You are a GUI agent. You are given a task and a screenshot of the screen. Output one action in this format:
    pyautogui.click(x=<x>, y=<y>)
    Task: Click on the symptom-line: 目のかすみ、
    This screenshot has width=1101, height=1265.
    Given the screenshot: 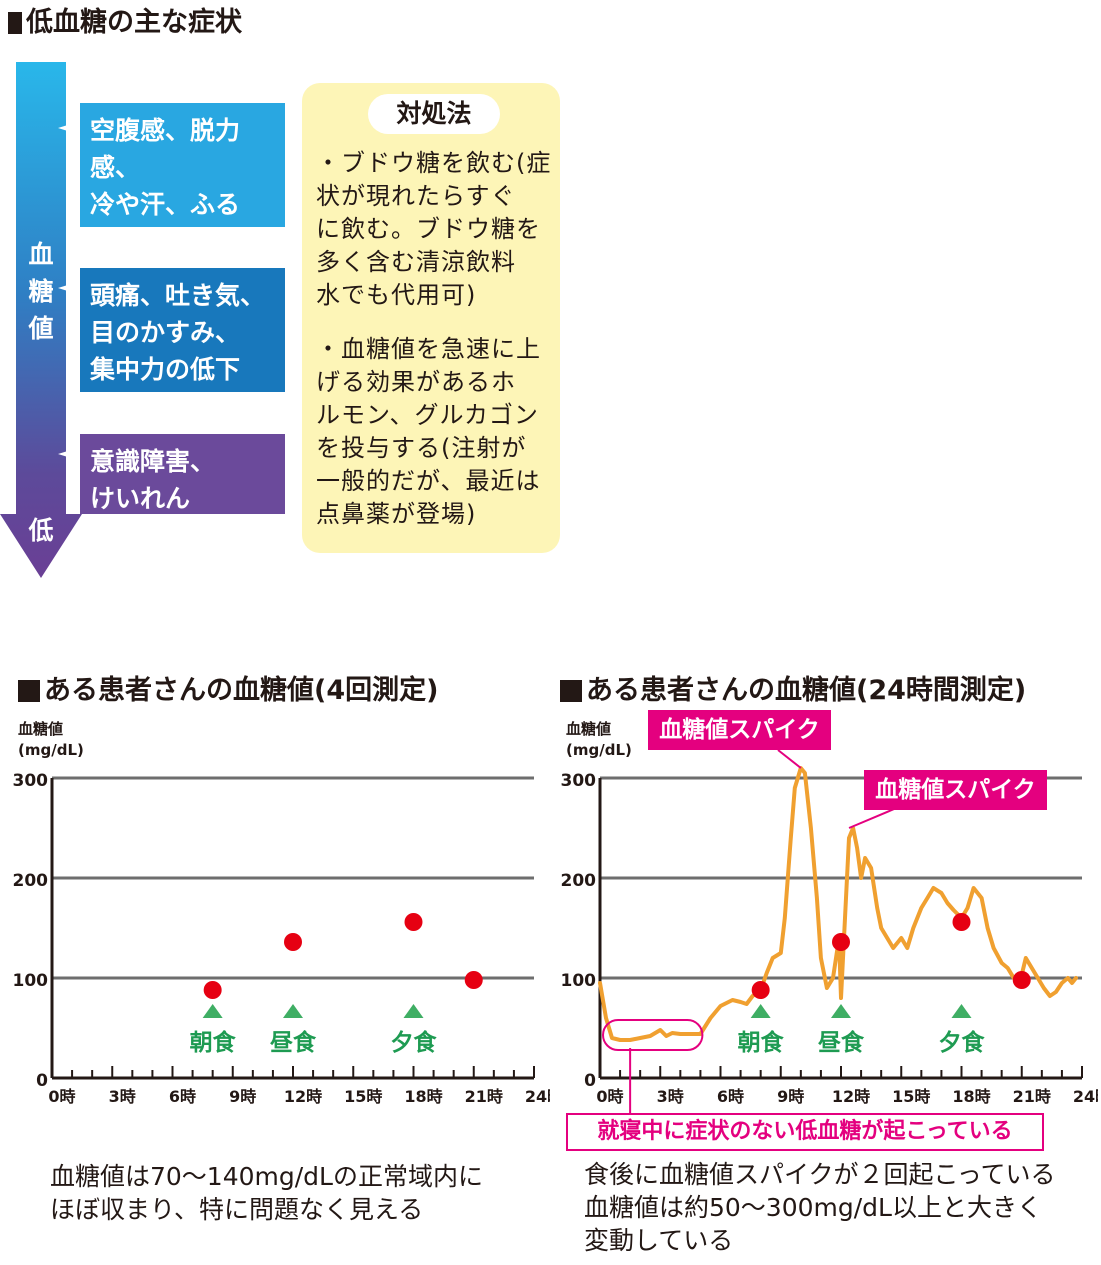 What is the action you would take?
    pyautogui.click(x=165, y=332)
    